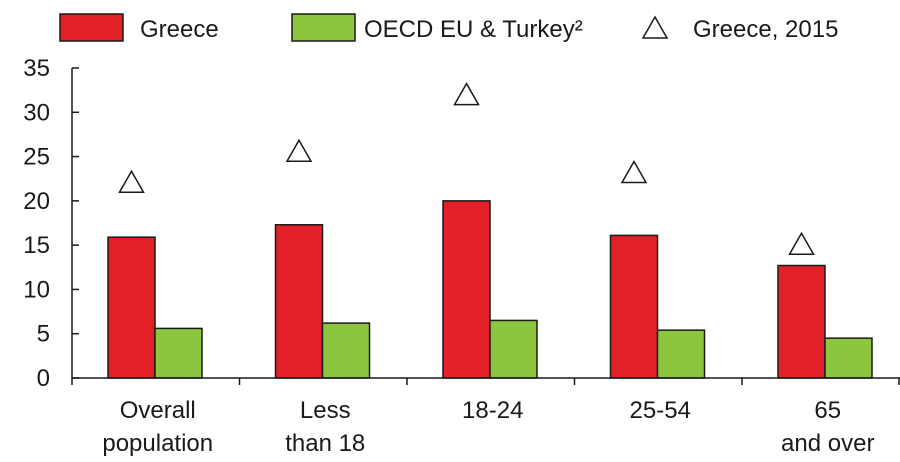 The width and height of the screenshot is (900, 462). What do you see at coordinates (43, 334) in the screenshot?
I see `y-tick-label: 5` at bounding box center [43, 334].